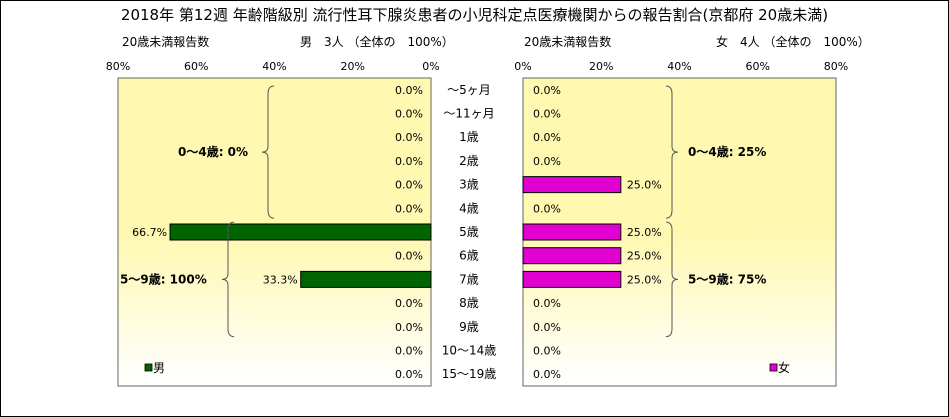  Describe the element at coordinates (377, 42) in the screenshot. I see `male-summary: 男 3人 （全体の 100%）` at that location.